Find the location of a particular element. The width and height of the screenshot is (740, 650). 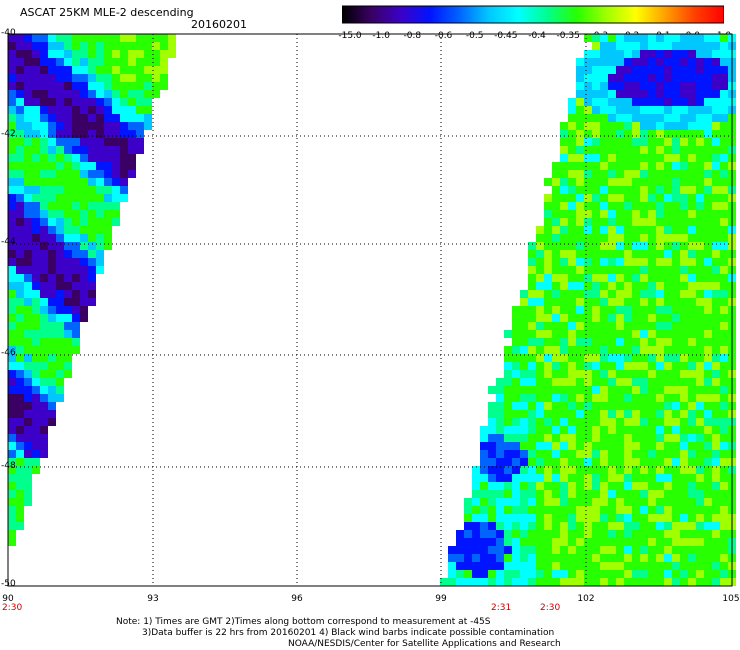

colorbar-label: -15.0 is located at coordinates (350, 36).